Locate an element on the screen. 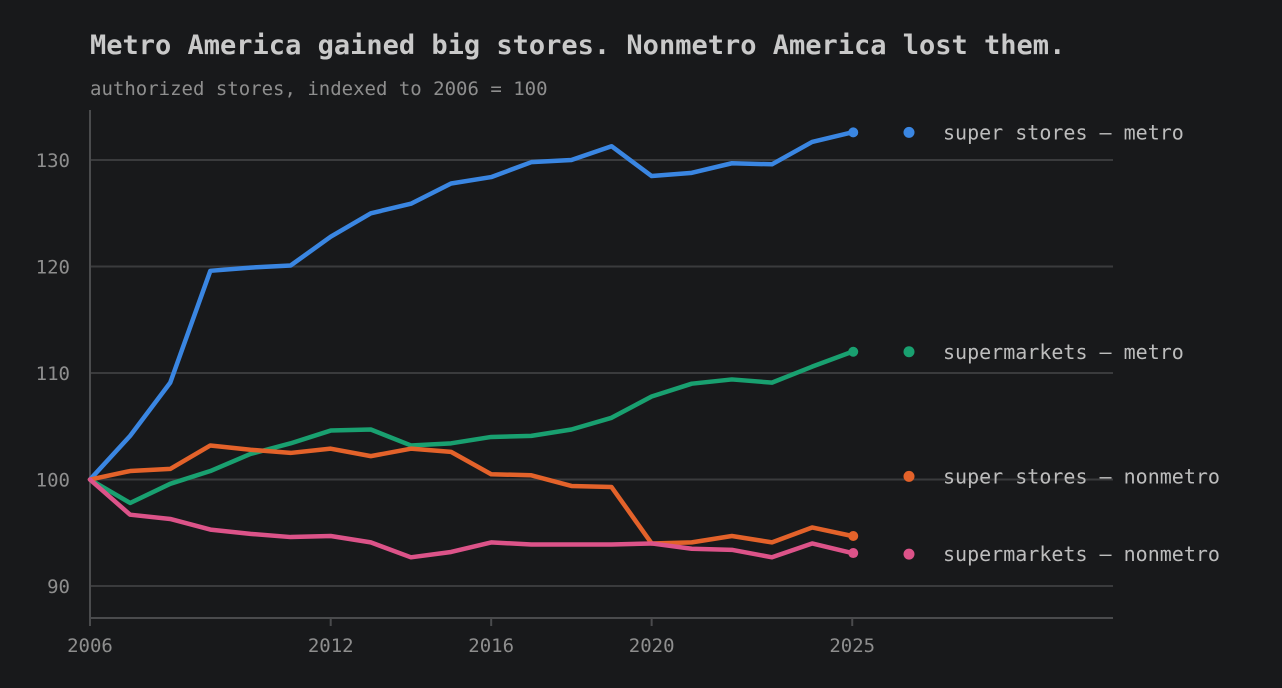 This screenshot has width=1282, height=688. y-tick-label: 90 is located at coordinates (58, 587).